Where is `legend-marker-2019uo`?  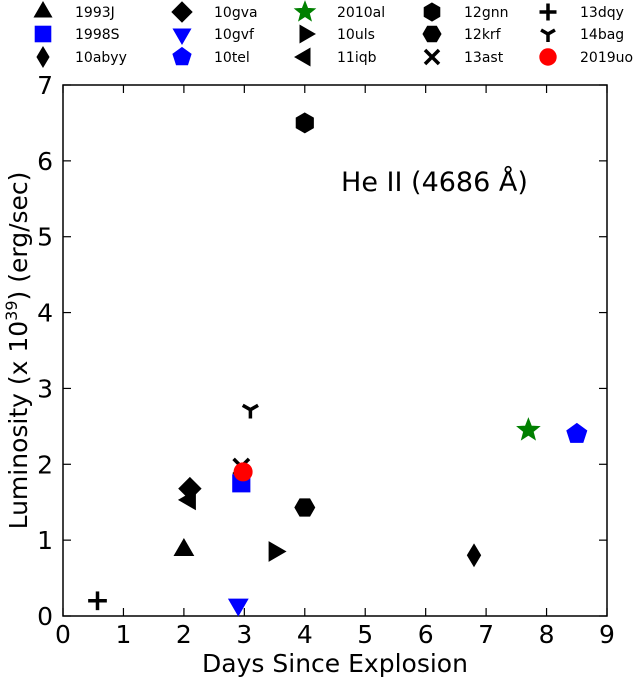 legend-marker-2019uo is located at coordinates (548, 57).